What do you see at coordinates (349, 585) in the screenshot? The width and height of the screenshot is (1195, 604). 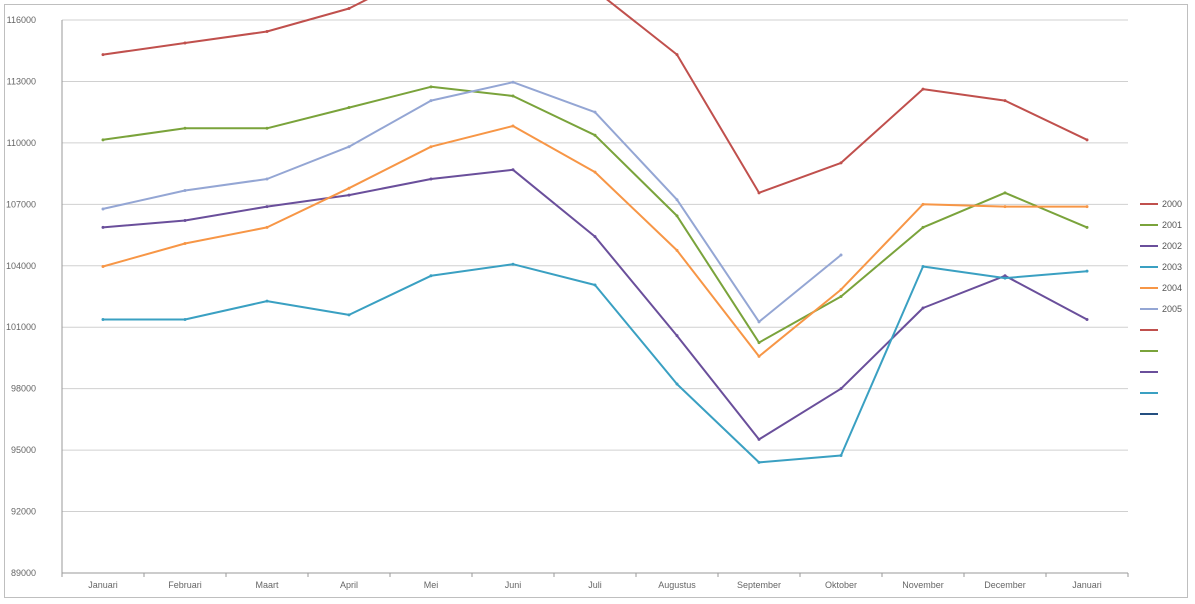 I see `x-tick-label: April` at bounding box center [349, 585].